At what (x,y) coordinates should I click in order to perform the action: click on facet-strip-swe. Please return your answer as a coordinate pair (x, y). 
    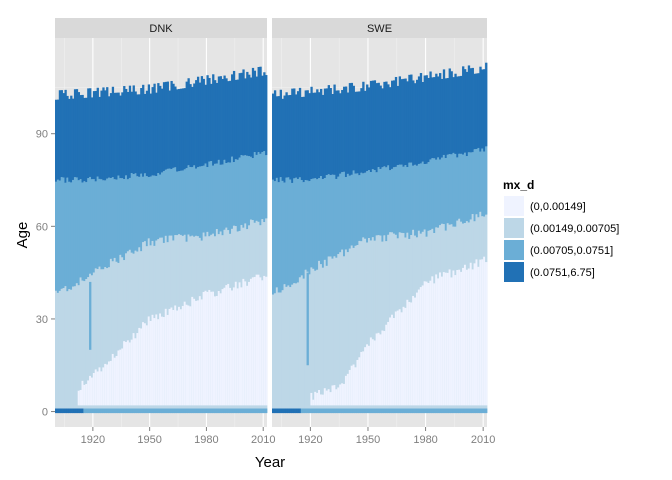
    Looking at the image, I should click on (379, 28).